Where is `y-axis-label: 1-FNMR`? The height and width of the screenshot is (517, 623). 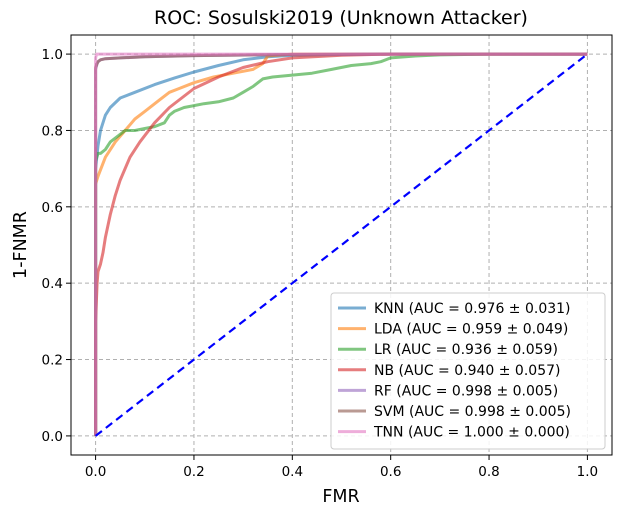
y-axis-label: 1-FNMR is located at coordinates (21, 245).